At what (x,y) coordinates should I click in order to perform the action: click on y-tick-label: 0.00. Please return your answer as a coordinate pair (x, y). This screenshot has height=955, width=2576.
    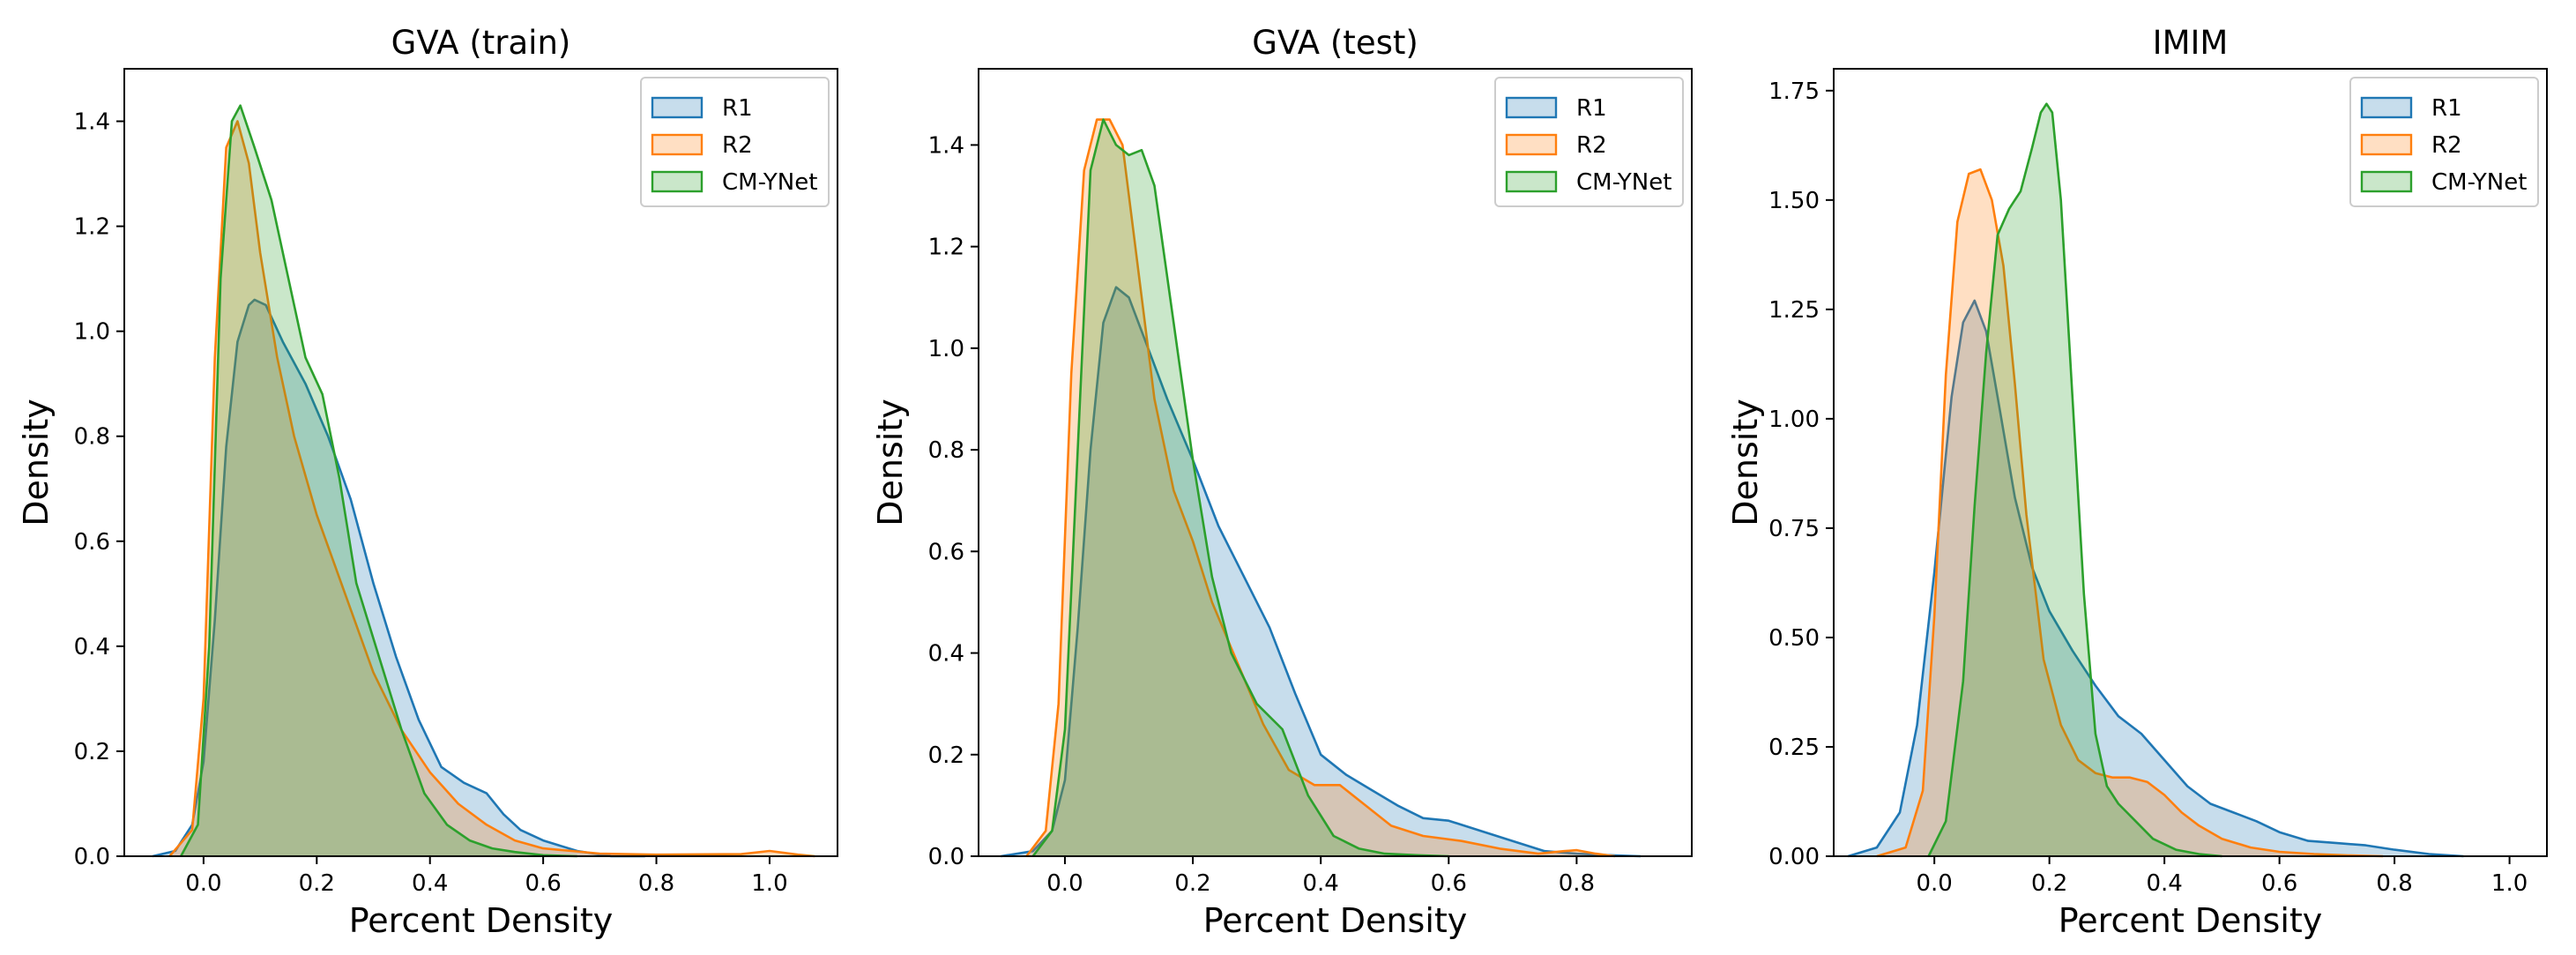
    Looking at the image, I should click on (1794, 857).